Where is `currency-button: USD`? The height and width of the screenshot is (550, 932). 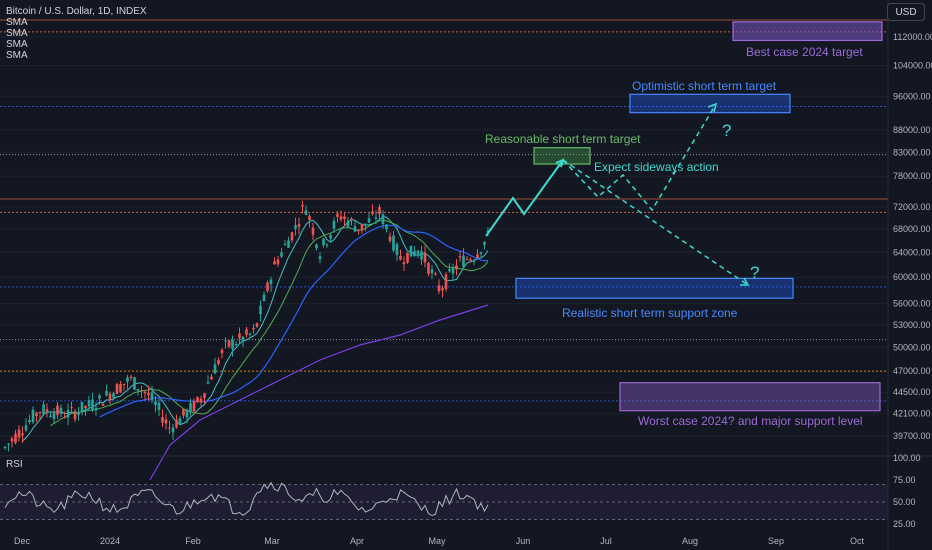
currency-button: USD is located at coordinates (906, 12).